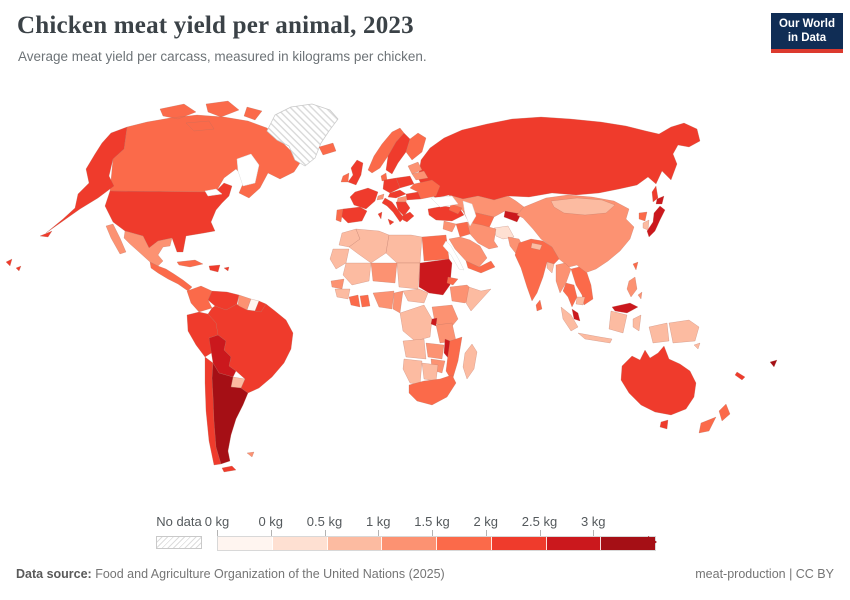 This screenshot has width=850, height=600. Describe the element at coordinates (245, 543) in the screenshot. I see `legend-bin-0kg` at that location.